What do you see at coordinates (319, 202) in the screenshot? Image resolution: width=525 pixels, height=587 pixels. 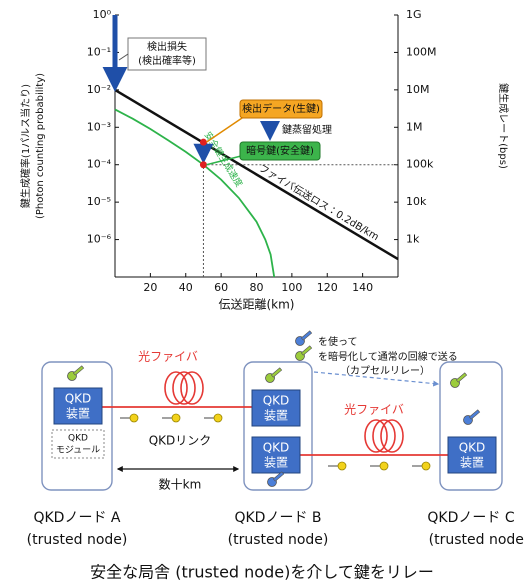 I see `series-label: ファイバ伝送ロス：0.2dB/km` at bounding box center [319, 202].